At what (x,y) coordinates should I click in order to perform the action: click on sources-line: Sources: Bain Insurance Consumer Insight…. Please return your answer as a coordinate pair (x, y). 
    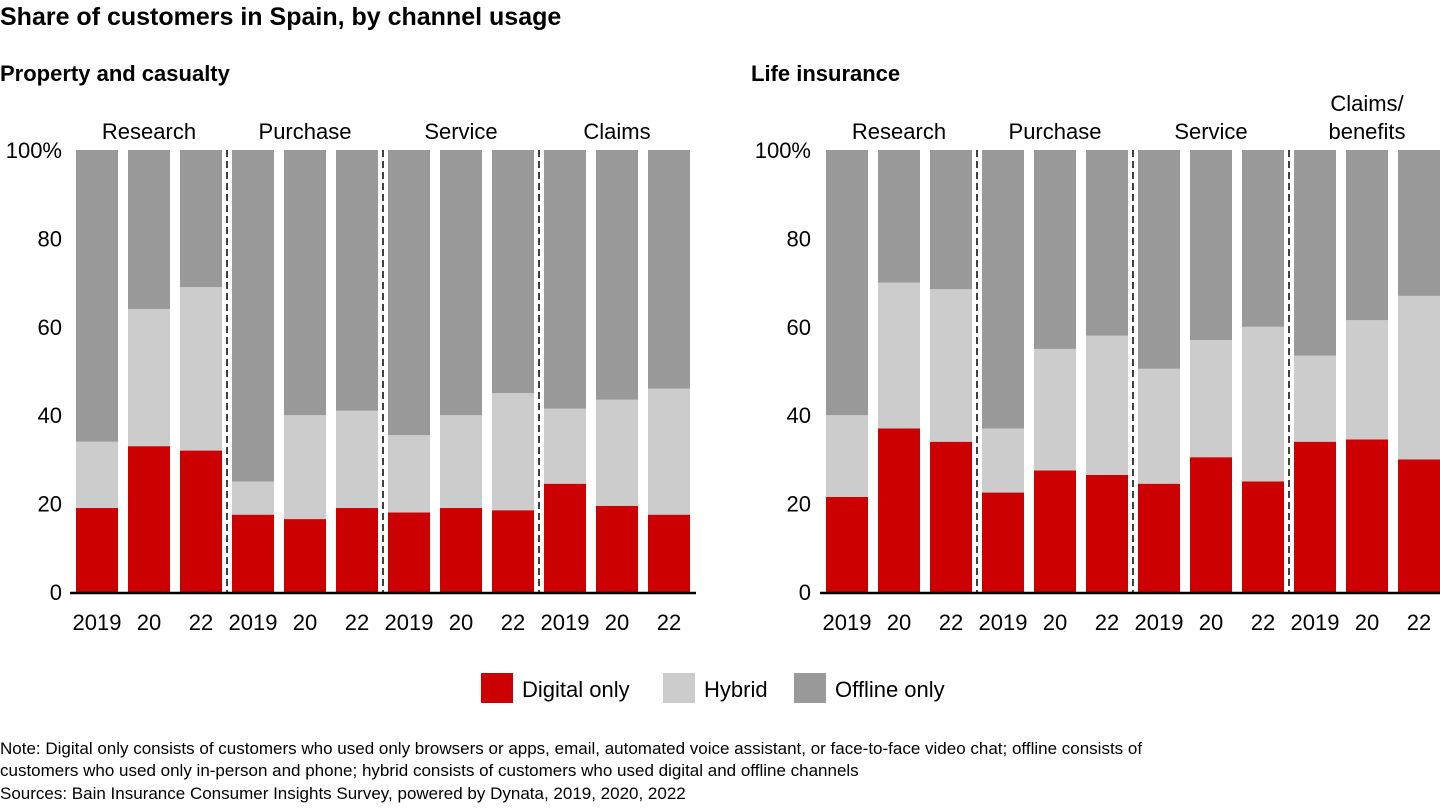
    Looking at the image, I should click on (343, 793).